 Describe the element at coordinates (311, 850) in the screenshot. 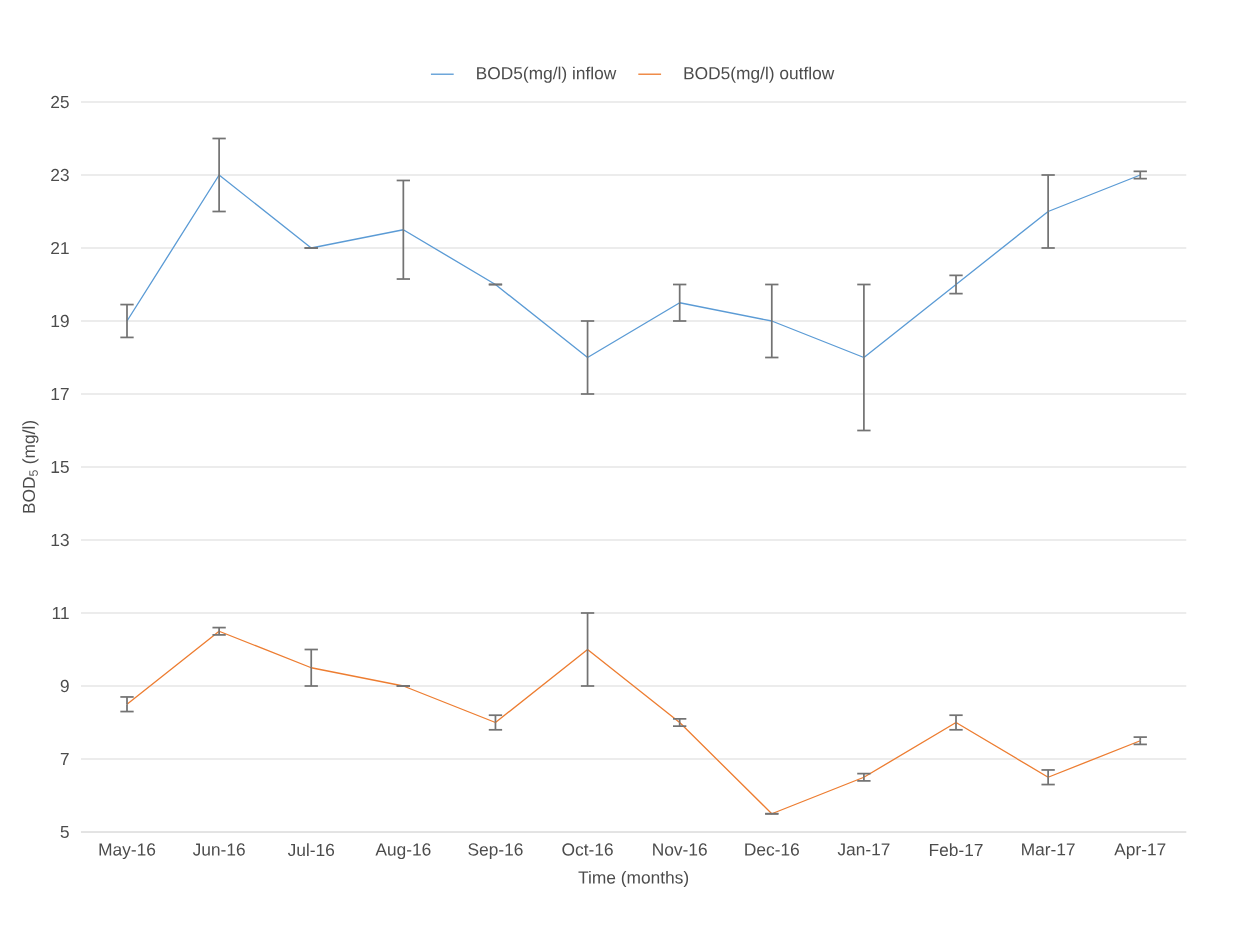

I see `x-tick-label: Jul-16` at that location.